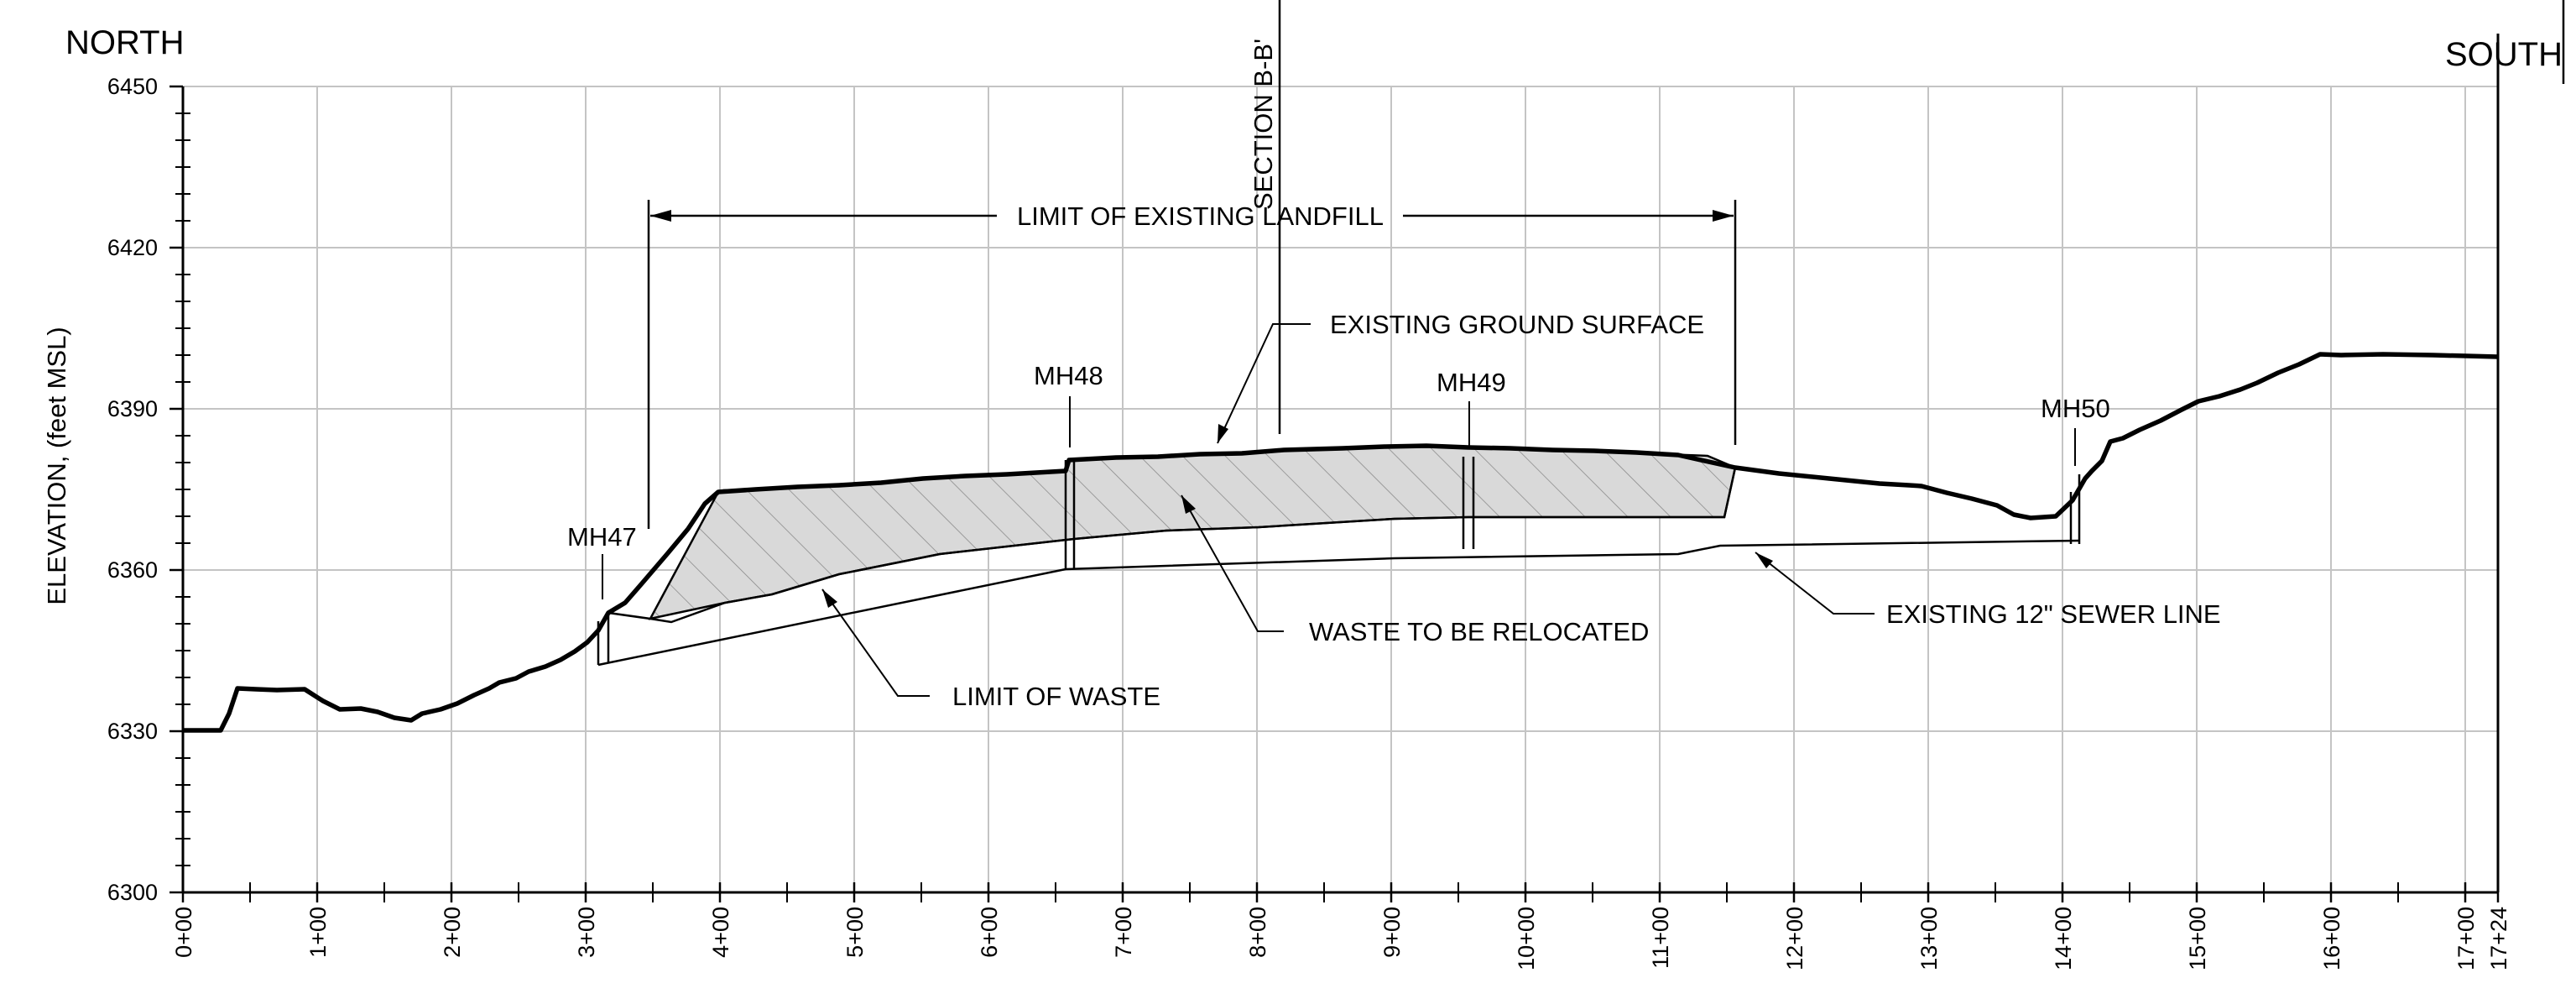 Image resolution: width=2576 pixels, height=999 pixels. What do you see at coordinates (132, 408) in the screenshot?
I see `y-tick-label: 6390` at bounding box center [132, 408].